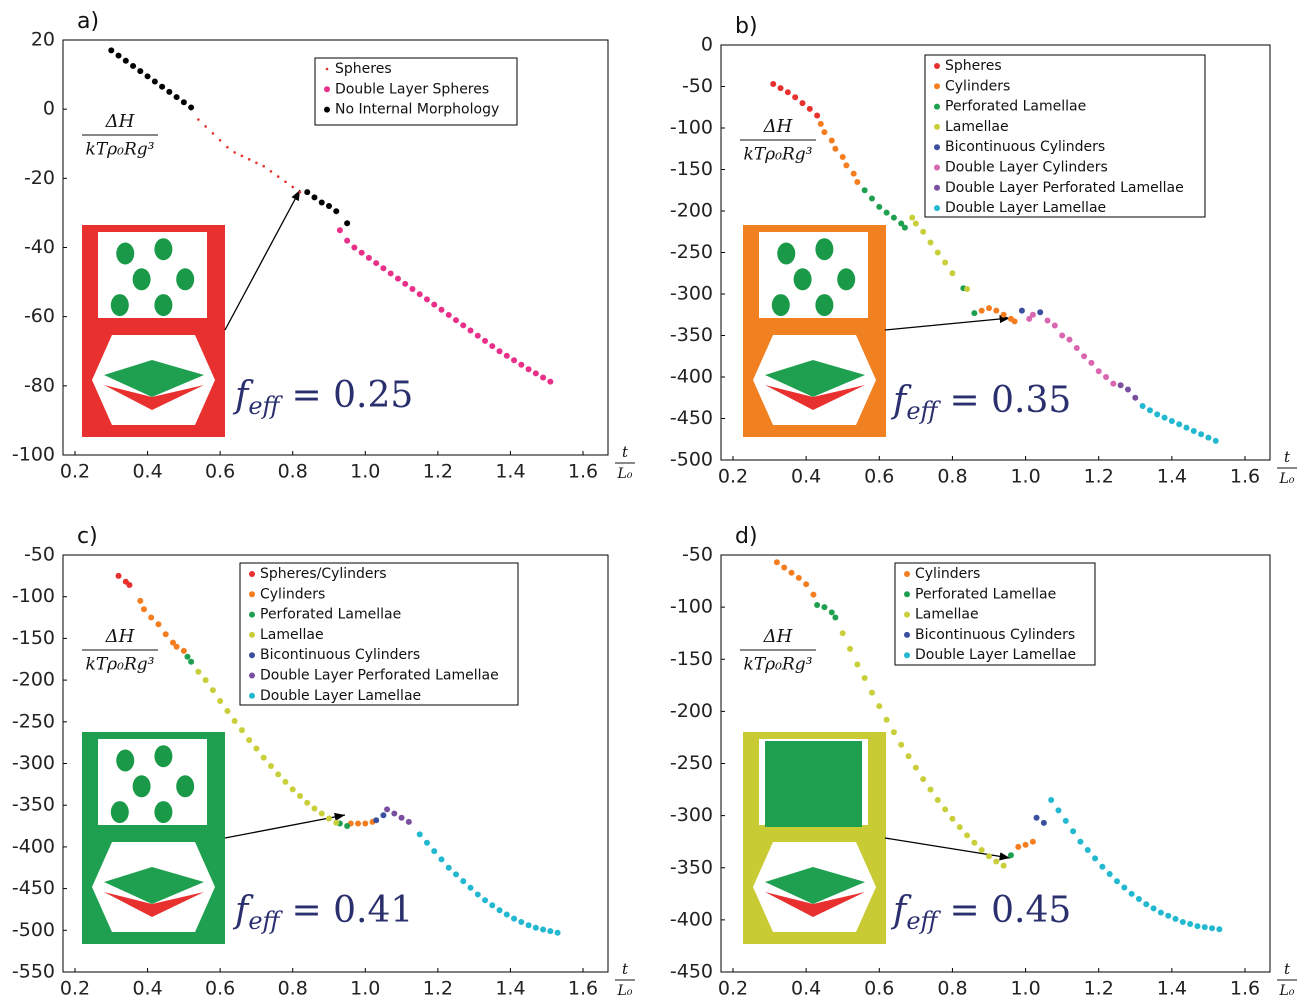 The height and width of the screenshot is (1005, 1304). I want to click on y-label-denominator: kTρ₀Rg³, so click(778, 665).